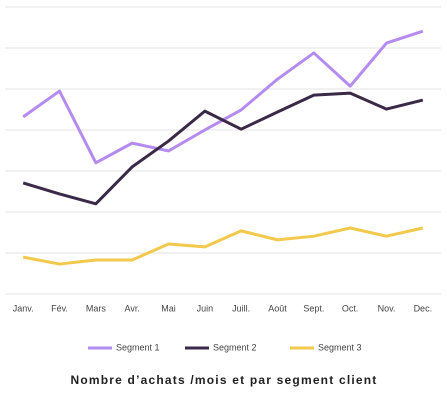 This screenshot has width=447, height=403. I want to click on x-tick-label: Janv., so click(23, 308).